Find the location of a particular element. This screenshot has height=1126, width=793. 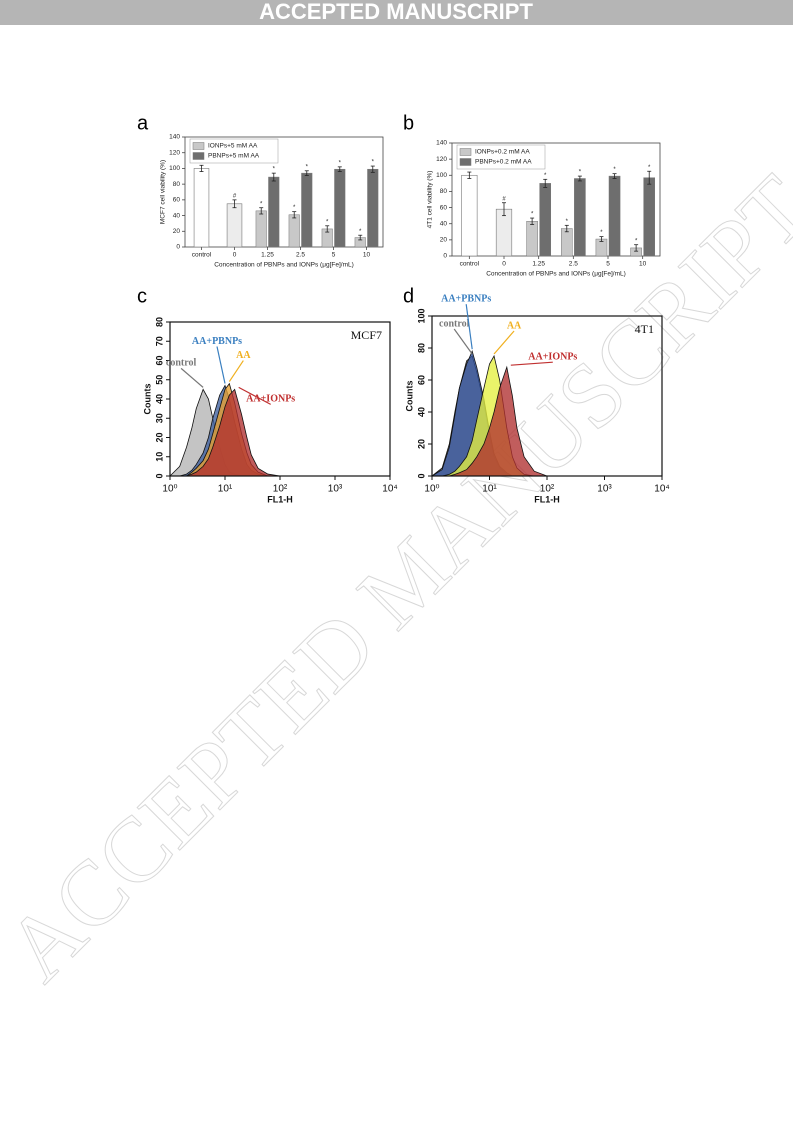

panel-letter: c is located at coordinates (142, 296).